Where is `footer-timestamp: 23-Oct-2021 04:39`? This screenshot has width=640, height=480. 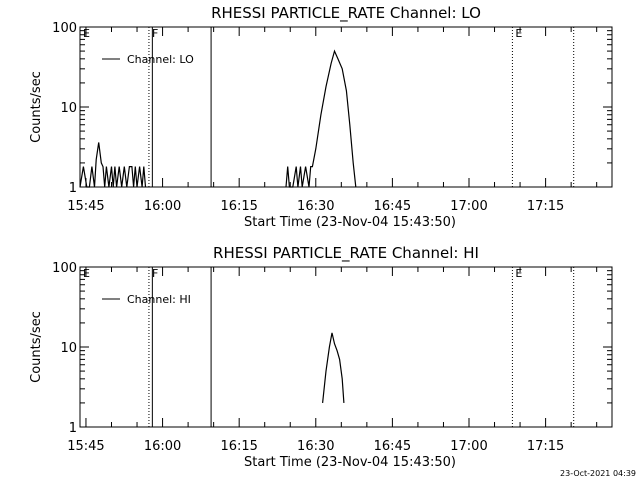 footer-timestamp: 23-Oct-2021 04:39 is located at coordinates (598, 473).